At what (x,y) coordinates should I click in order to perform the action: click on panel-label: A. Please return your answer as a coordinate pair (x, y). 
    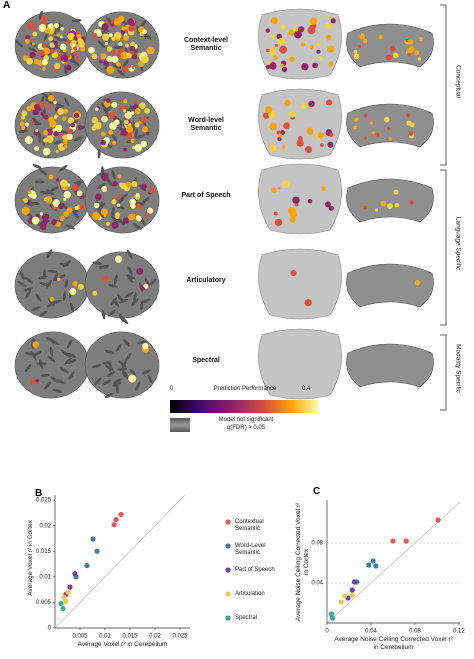
    Looking at the image, I should click on (7, 5).